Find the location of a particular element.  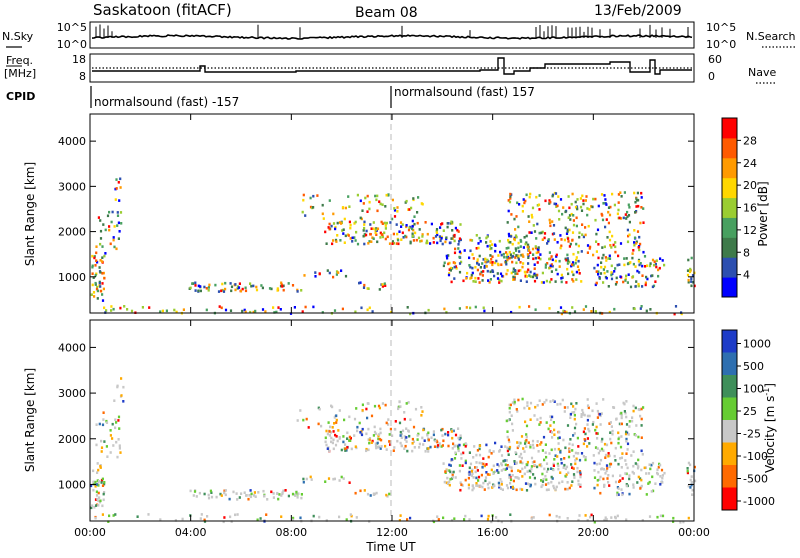

nsky-spikes is located at coordinates (392, 31).